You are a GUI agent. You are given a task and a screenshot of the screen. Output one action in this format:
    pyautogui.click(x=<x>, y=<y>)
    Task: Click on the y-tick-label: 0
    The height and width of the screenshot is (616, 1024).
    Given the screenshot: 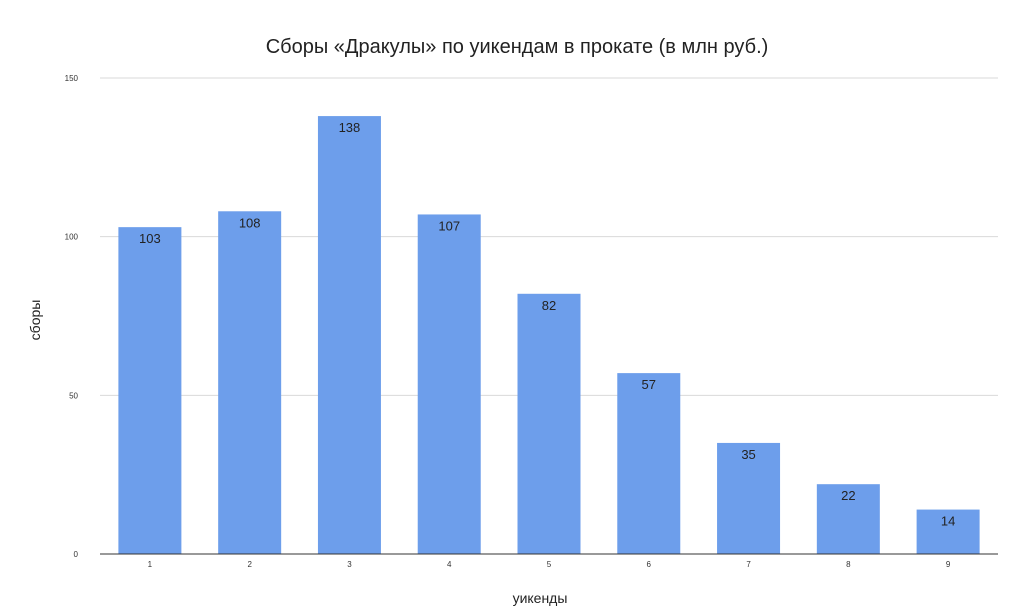 What is the action you would take?
    pyautogui.click(x=76, y=554)
    